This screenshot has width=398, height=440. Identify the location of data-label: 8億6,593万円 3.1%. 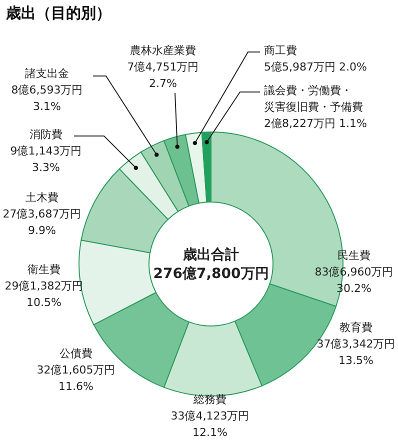
(47, 98).